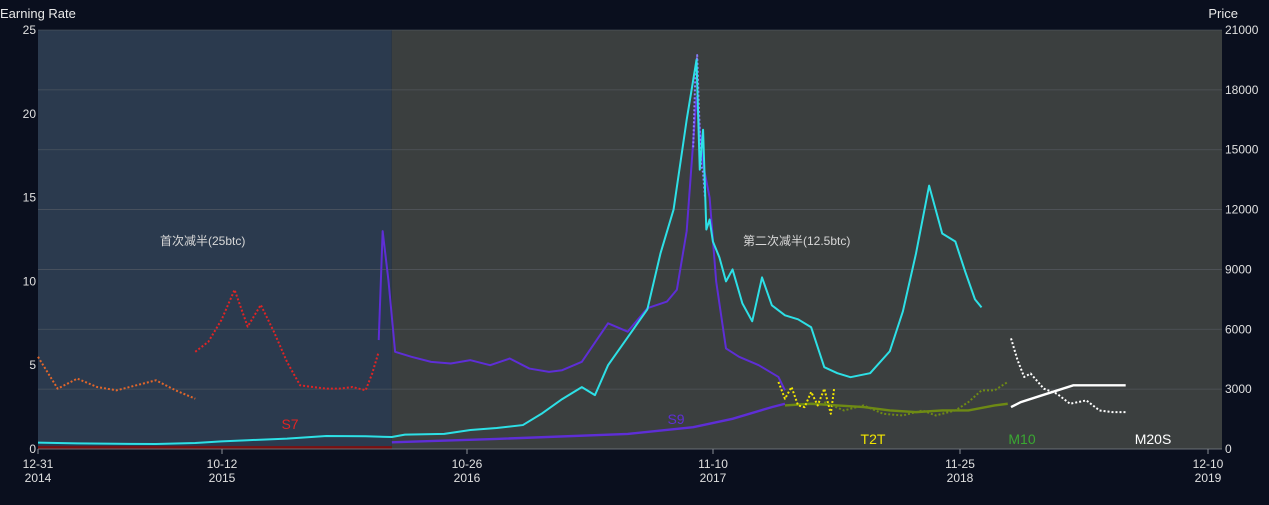  Describe the element at coordinates (30, 198) in the screenshot. I see `left-tick-label-15: 15` at that location.